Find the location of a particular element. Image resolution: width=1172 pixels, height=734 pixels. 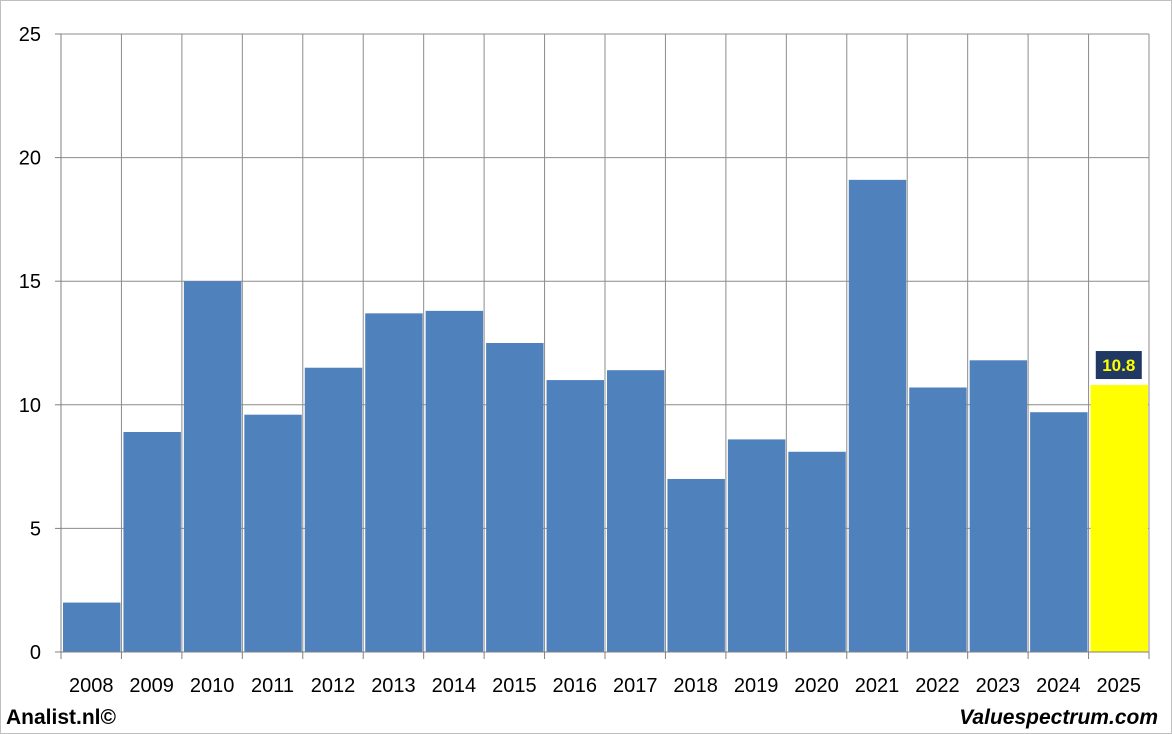

x-tick-label: 2023 is located at coordinates (998, 686).